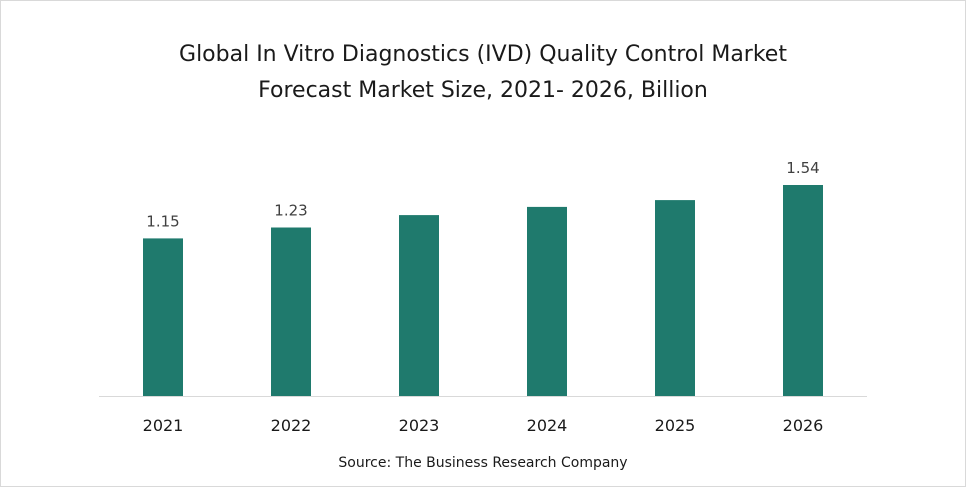  I want to click on data-label-2021: 1.15, so click(162, 221).